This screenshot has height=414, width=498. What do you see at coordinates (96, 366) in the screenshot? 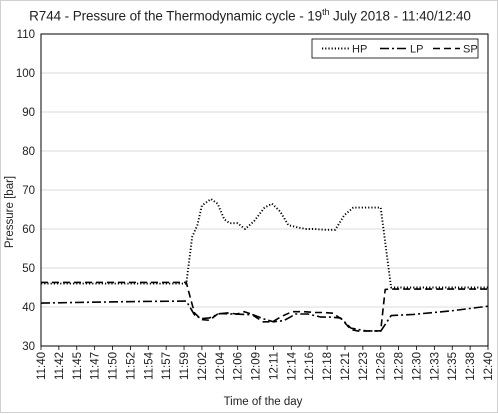
I see `x-tick-3: 11:47` at bounding box center [96, 366].